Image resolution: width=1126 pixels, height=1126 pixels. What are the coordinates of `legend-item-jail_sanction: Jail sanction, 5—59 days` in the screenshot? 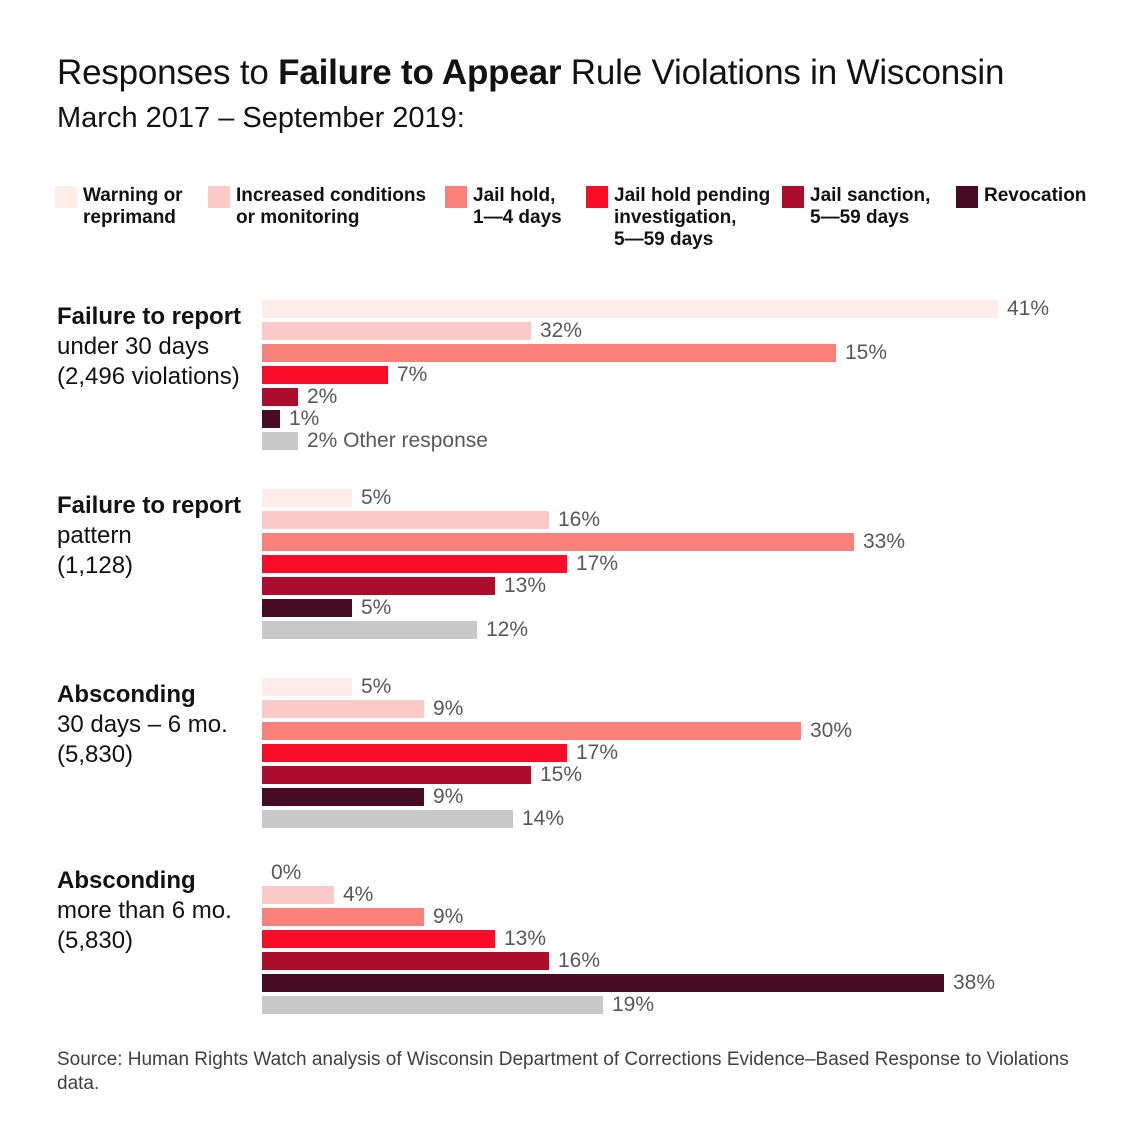 It's located at (856, 207).